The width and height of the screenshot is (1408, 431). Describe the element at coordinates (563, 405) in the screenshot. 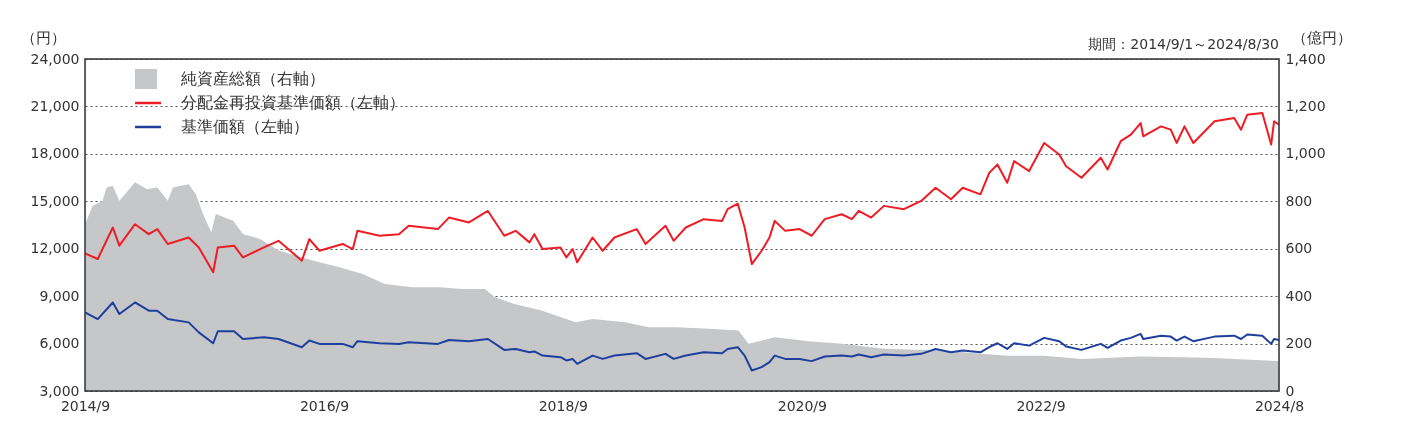

I see `x-tick-label: 2018/9` at that location.